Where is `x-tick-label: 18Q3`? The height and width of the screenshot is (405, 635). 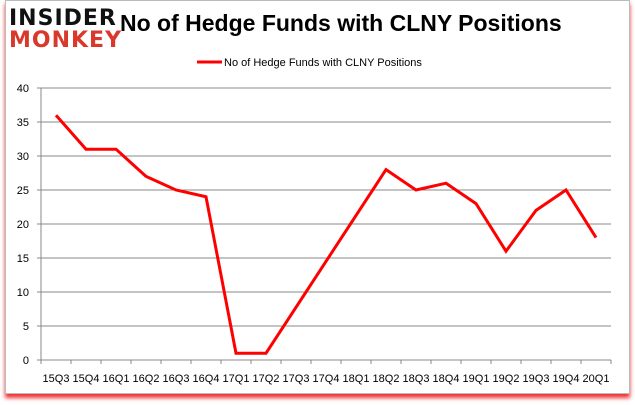
x-tick-label: 18Q3 is located at coordinates (416, 379).